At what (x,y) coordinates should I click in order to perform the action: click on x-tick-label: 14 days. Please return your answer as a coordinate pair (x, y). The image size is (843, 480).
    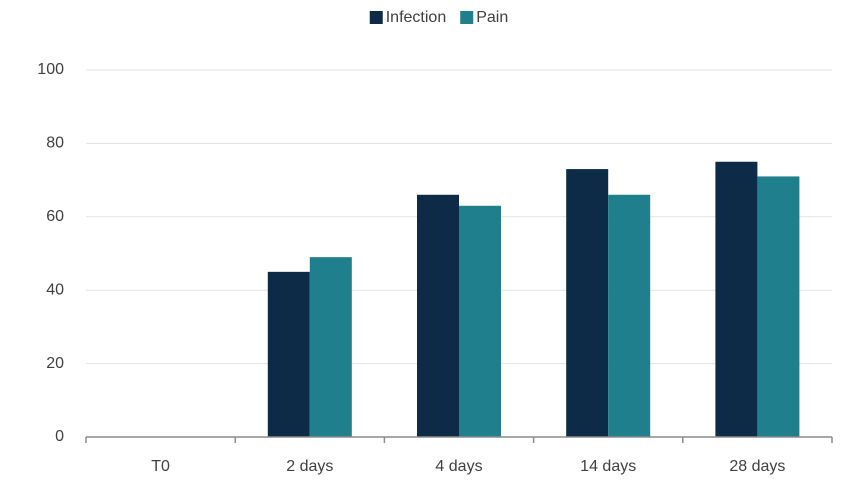
    Looking at the image, I should click on (608, 466).